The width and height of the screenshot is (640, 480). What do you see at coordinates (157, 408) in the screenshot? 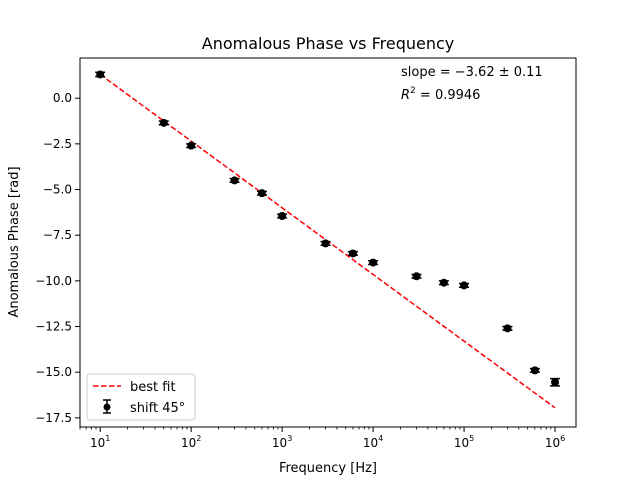
I see `legend-points-label: shift 45°` at bounding box center [157, 408].